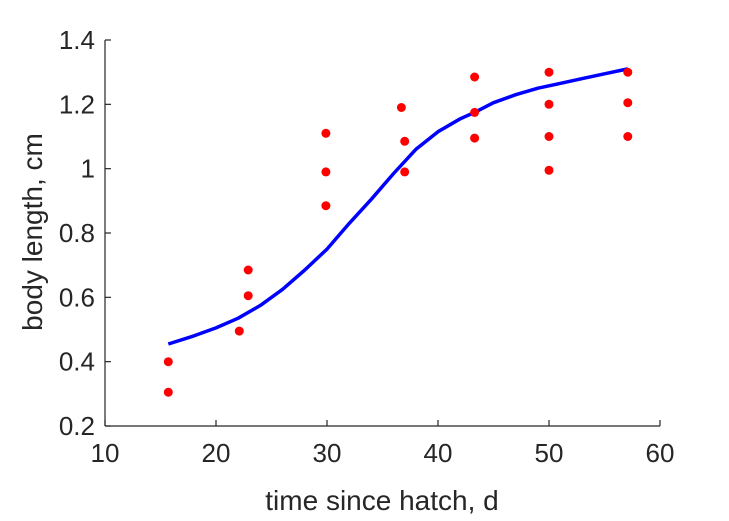 This screenshot has height=521, width=729. Describe the element at coordinates (32, 232) in the screenshot. I see `y-axis-label: body length, cm` at that location.